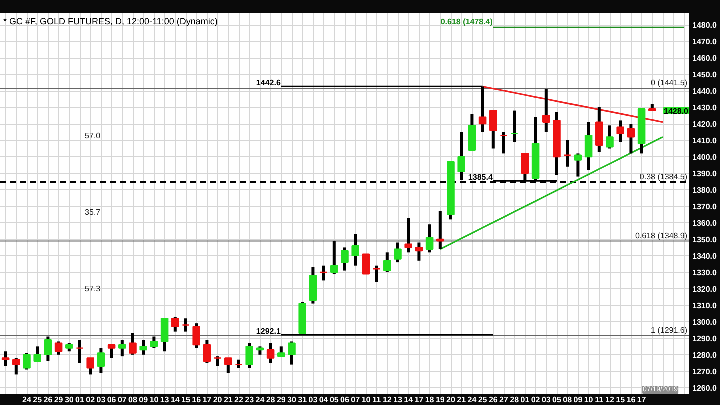 Image resolution: width=720 pixels, height=405 pixels. I want to click on annotation: 35.7, so click(93, 212).